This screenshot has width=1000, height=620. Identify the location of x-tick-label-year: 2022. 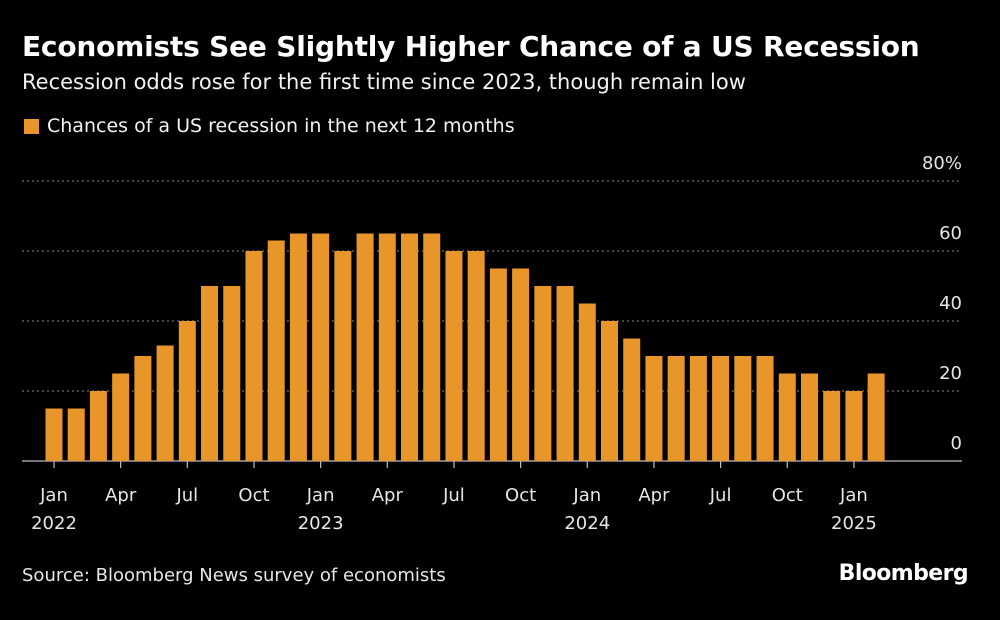
(54, 523).